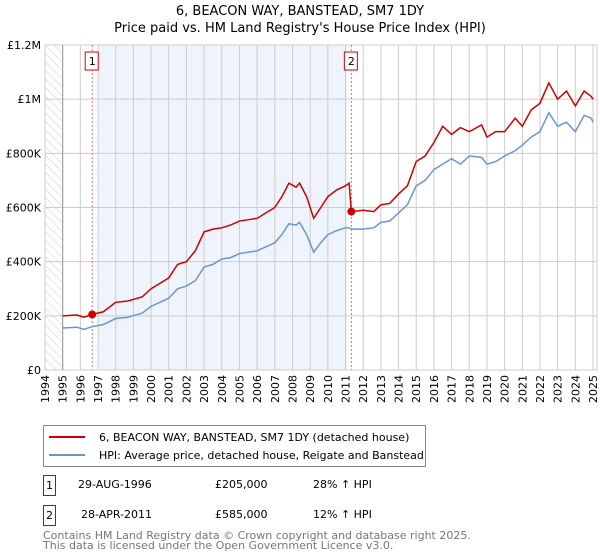 The height and width of the screenshot is (560, 600). What do you see at coordinates (257, 389) in the screenshot?
I see `x-tick-label: 2006` at bounding box center [257, 389].